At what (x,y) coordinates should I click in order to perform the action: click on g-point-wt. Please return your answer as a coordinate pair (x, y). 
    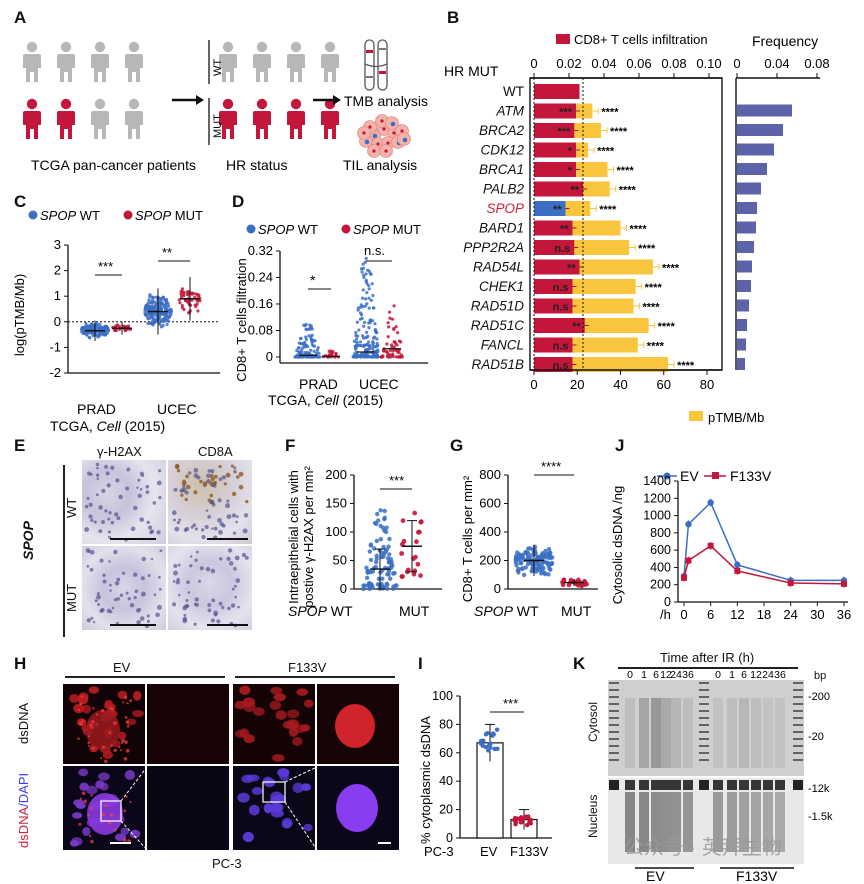
    Looking at the image, I should click on (520, 563).